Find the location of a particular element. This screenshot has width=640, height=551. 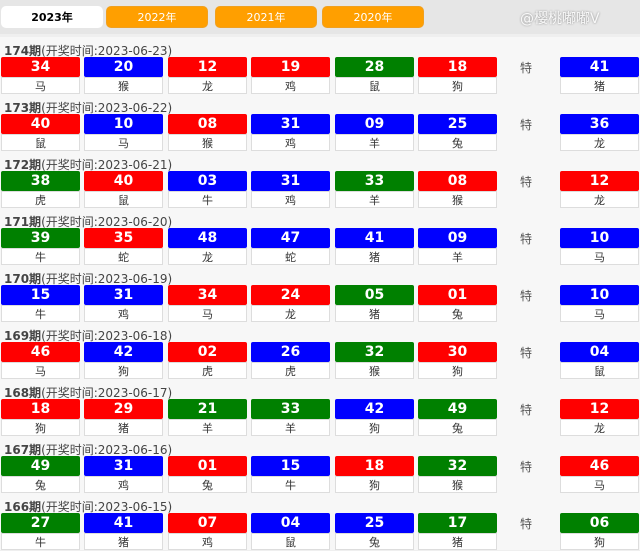

ball-number: 06 is located at coordinates (599, 523).